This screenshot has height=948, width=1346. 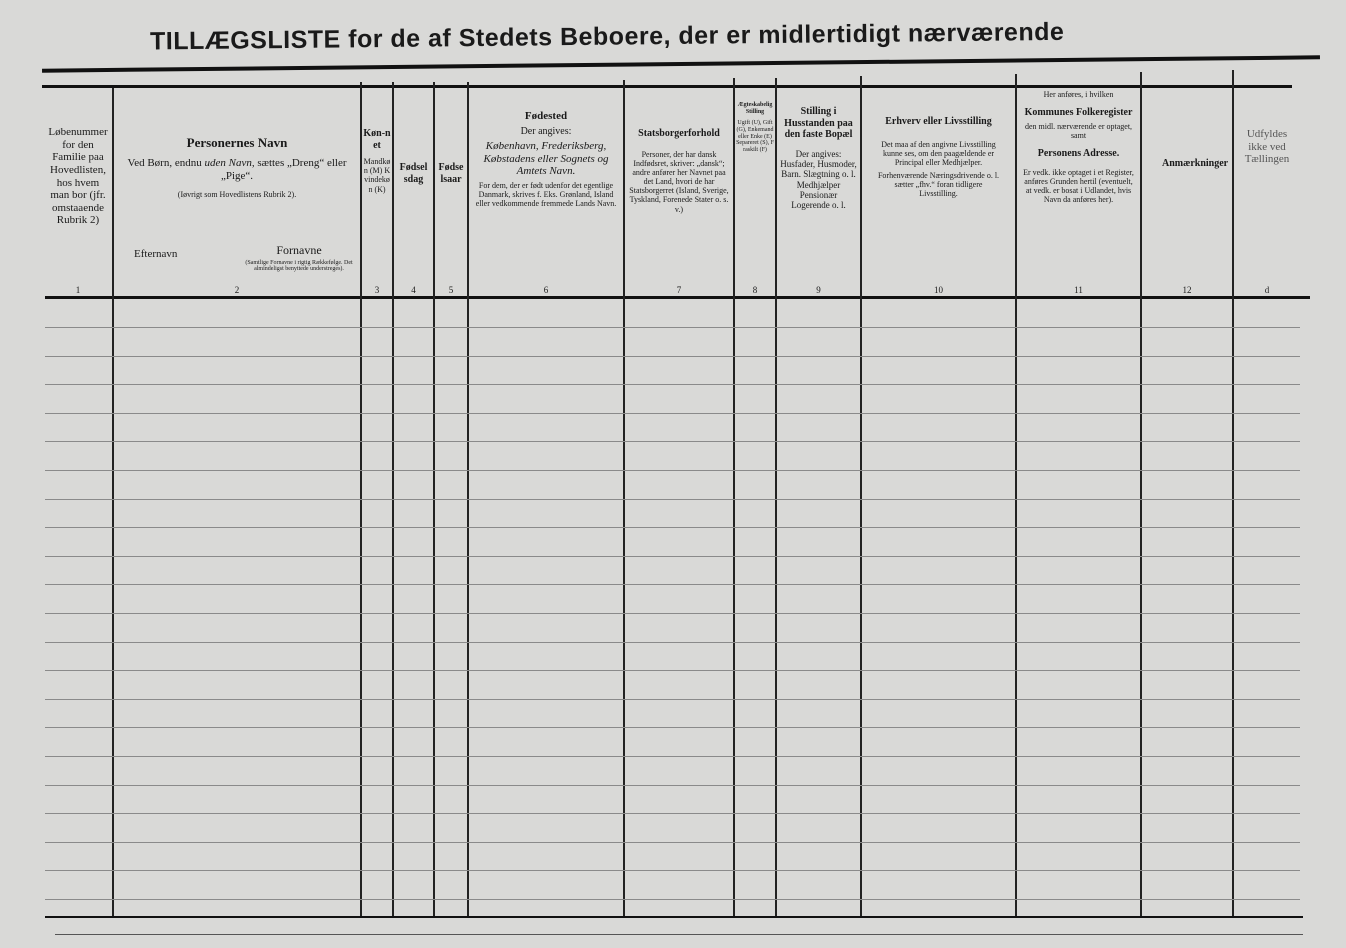 I want to click on col-number: 9, so click(x=818, y=289).